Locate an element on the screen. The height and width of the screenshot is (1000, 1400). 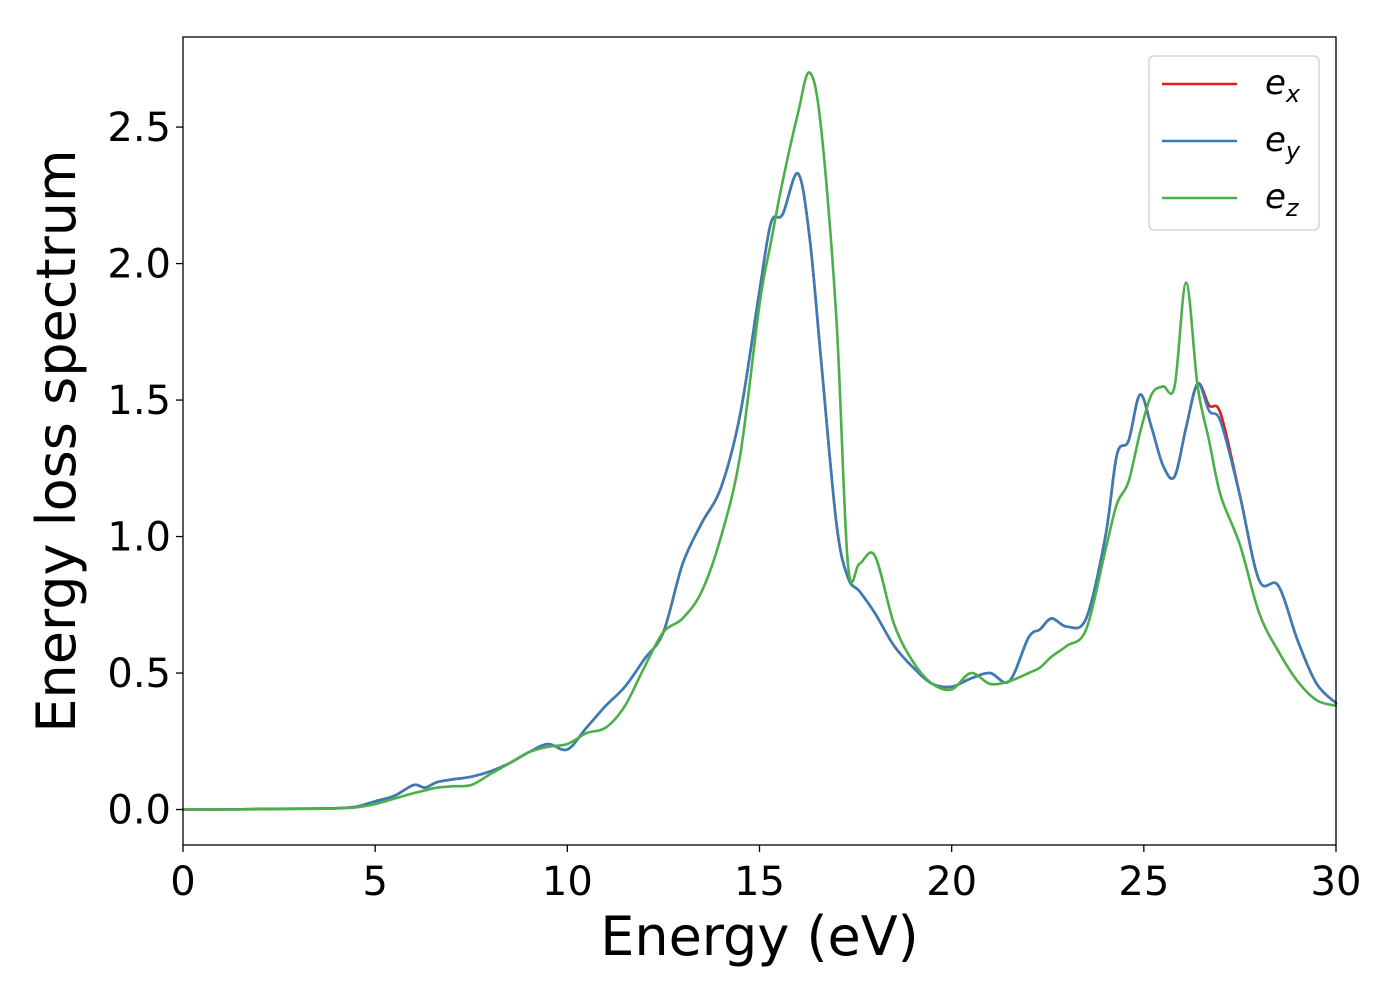
y-tick-label: 0.0 is located at coordinates (139, 811).